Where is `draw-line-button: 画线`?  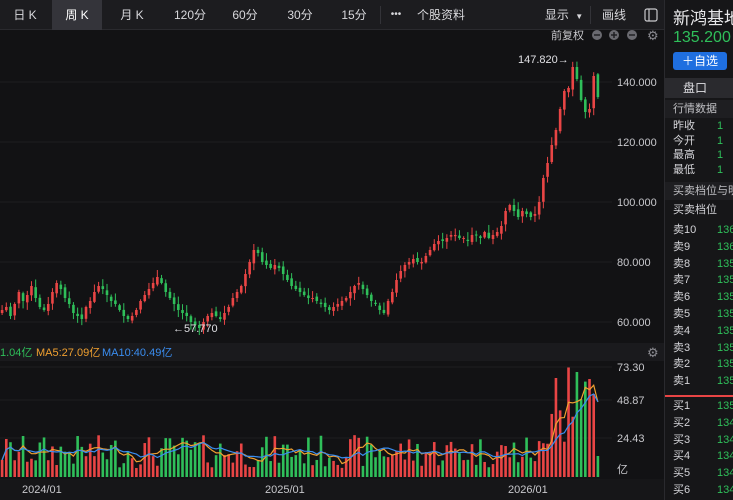 draw-line-button: 画线 is located at coordinates (613, 15).